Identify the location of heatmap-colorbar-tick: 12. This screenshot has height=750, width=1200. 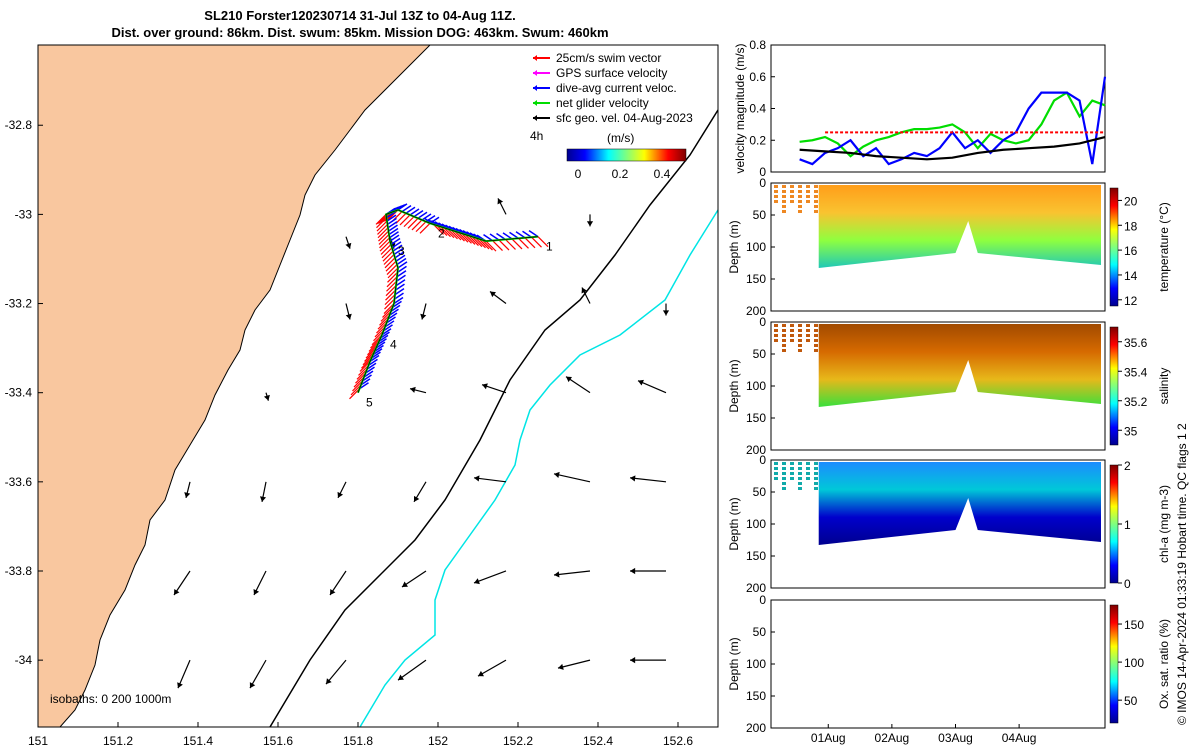
(1131, 301).